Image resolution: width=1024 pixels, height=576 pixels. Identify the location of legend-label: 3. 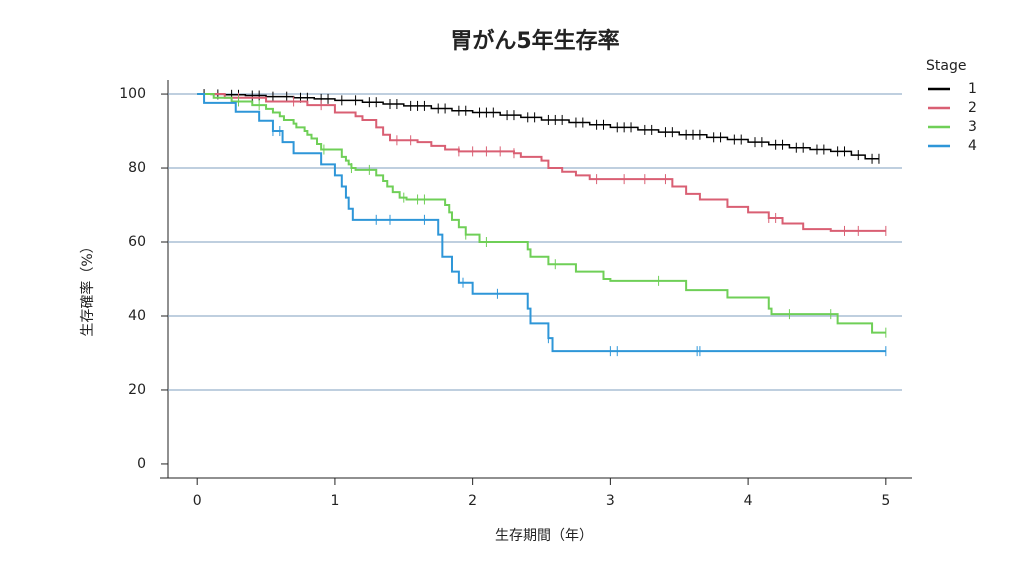
(972, 127).